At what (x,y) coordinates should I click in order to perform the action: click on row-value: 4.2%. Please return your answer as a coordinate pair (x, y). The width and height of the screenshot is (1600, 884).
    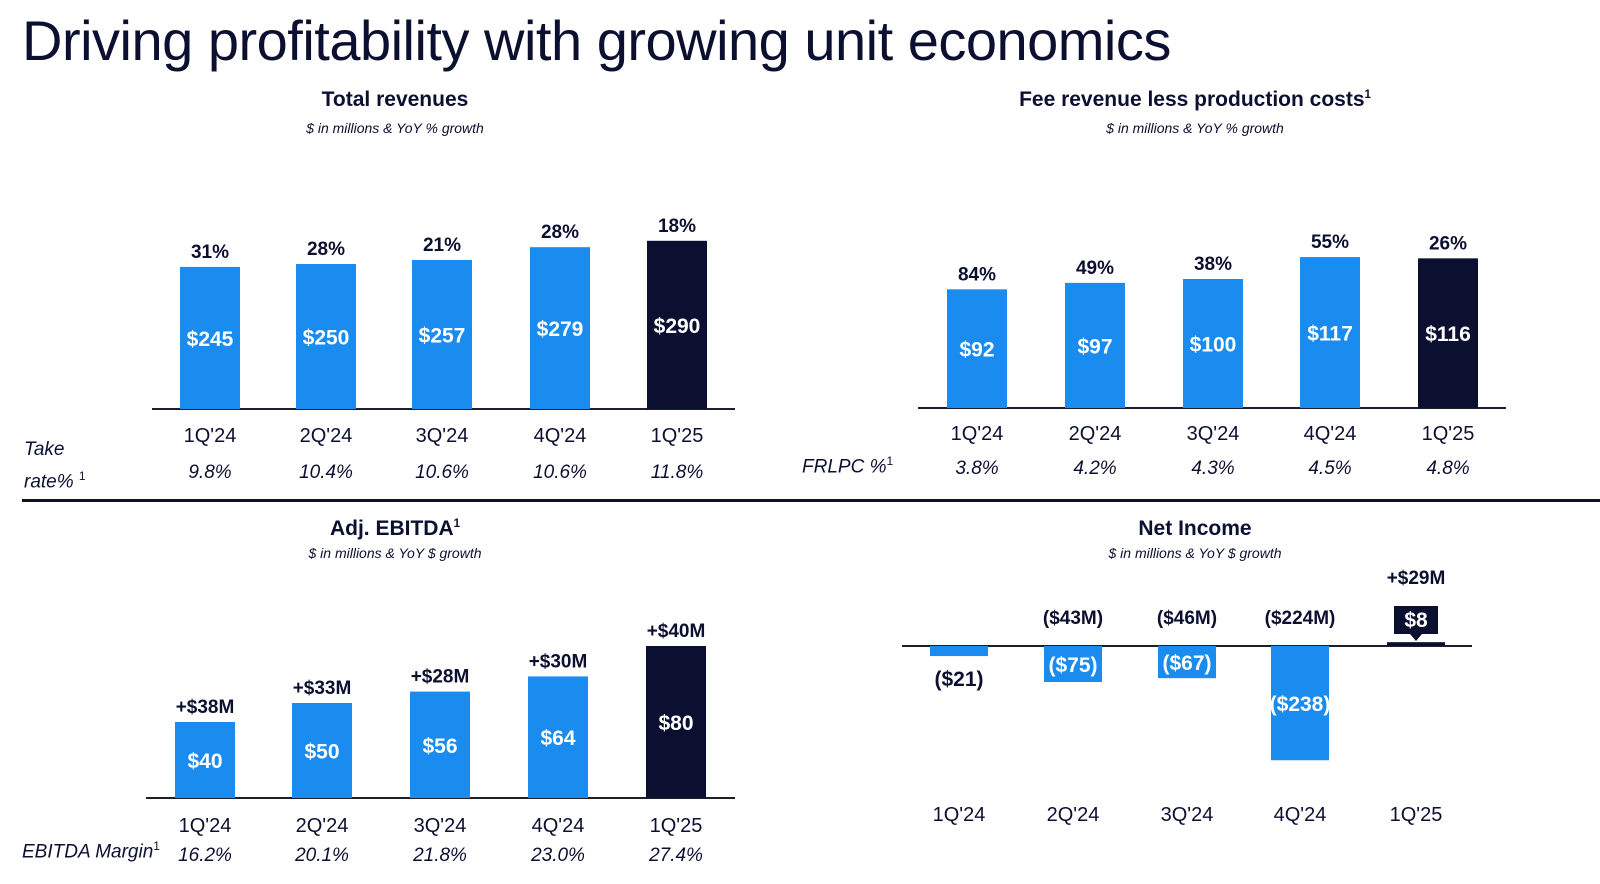
    Looking at the image, I should click on (1094, 468).